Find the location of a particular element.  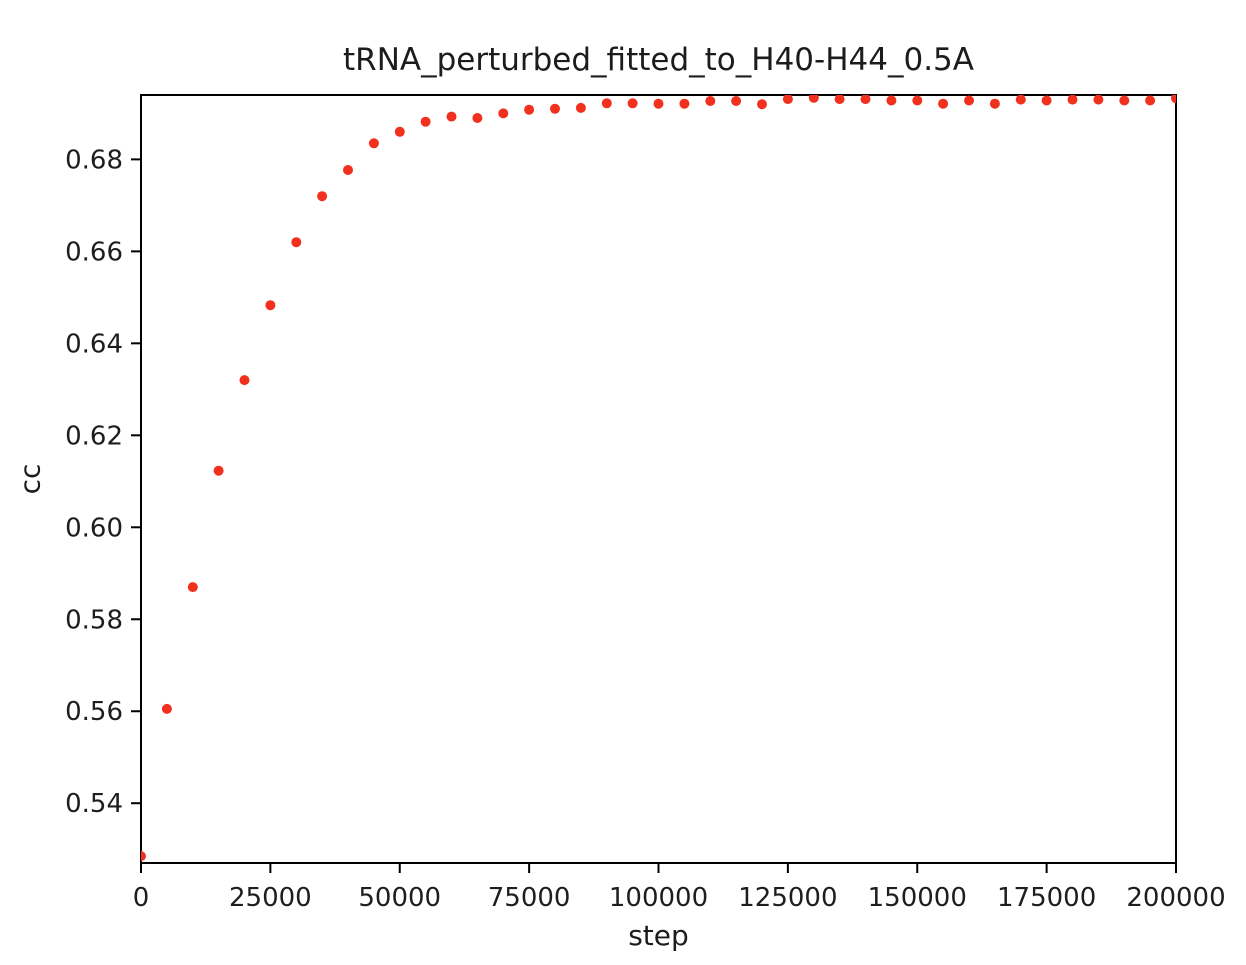

y-tick-label: 0.58 is located at coordinates (94, 620).